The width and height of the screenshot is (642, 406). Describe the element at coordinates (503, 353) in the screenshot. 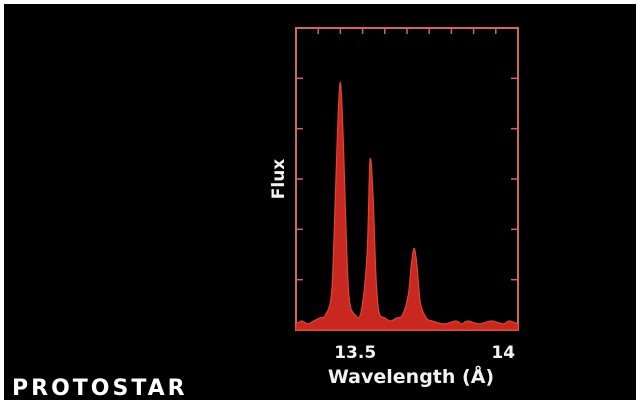

I see `x-tick-label: 14` at that location.